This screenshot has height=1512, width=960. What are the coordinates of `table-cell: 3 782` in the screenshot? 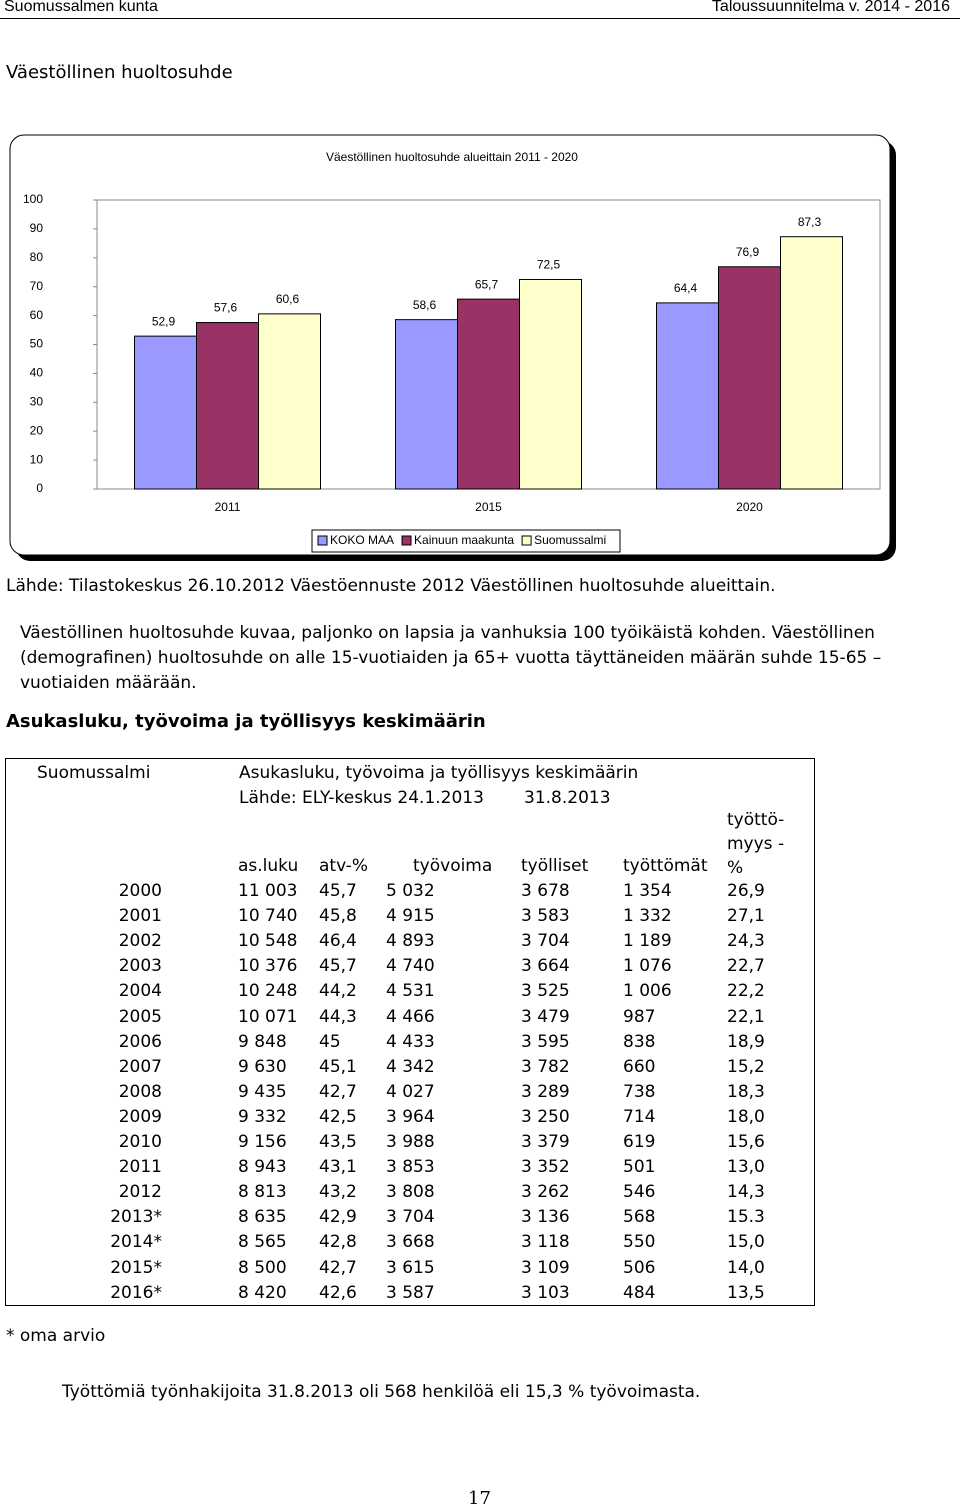 It's located at (545, 1066).